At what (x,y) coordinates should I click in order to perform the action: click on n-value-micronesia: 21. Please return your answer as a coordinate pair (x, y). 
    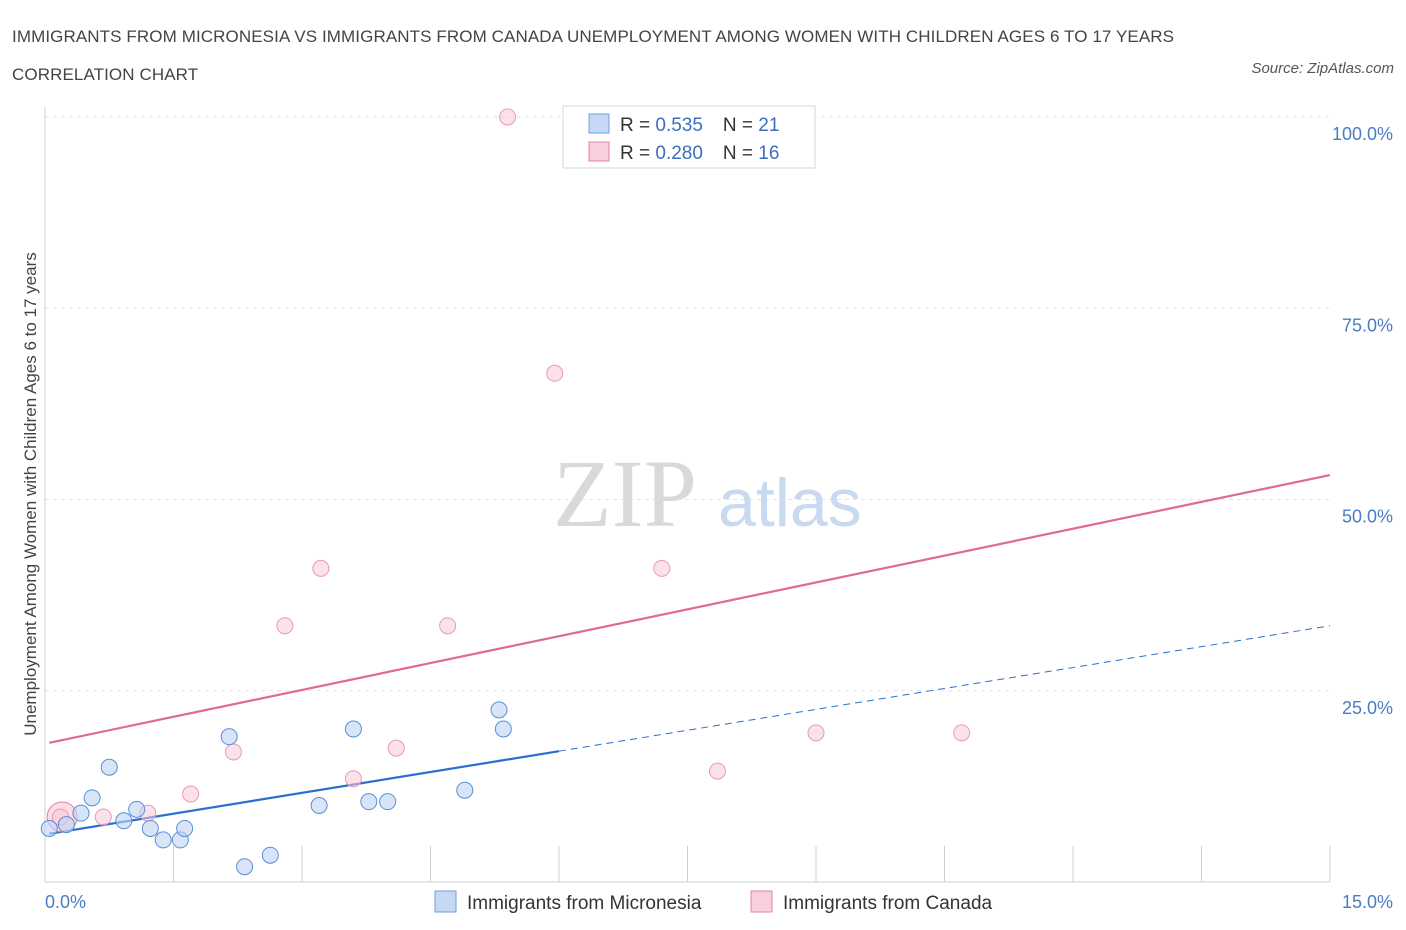
    Looking at the image, I should click on (768, 125).